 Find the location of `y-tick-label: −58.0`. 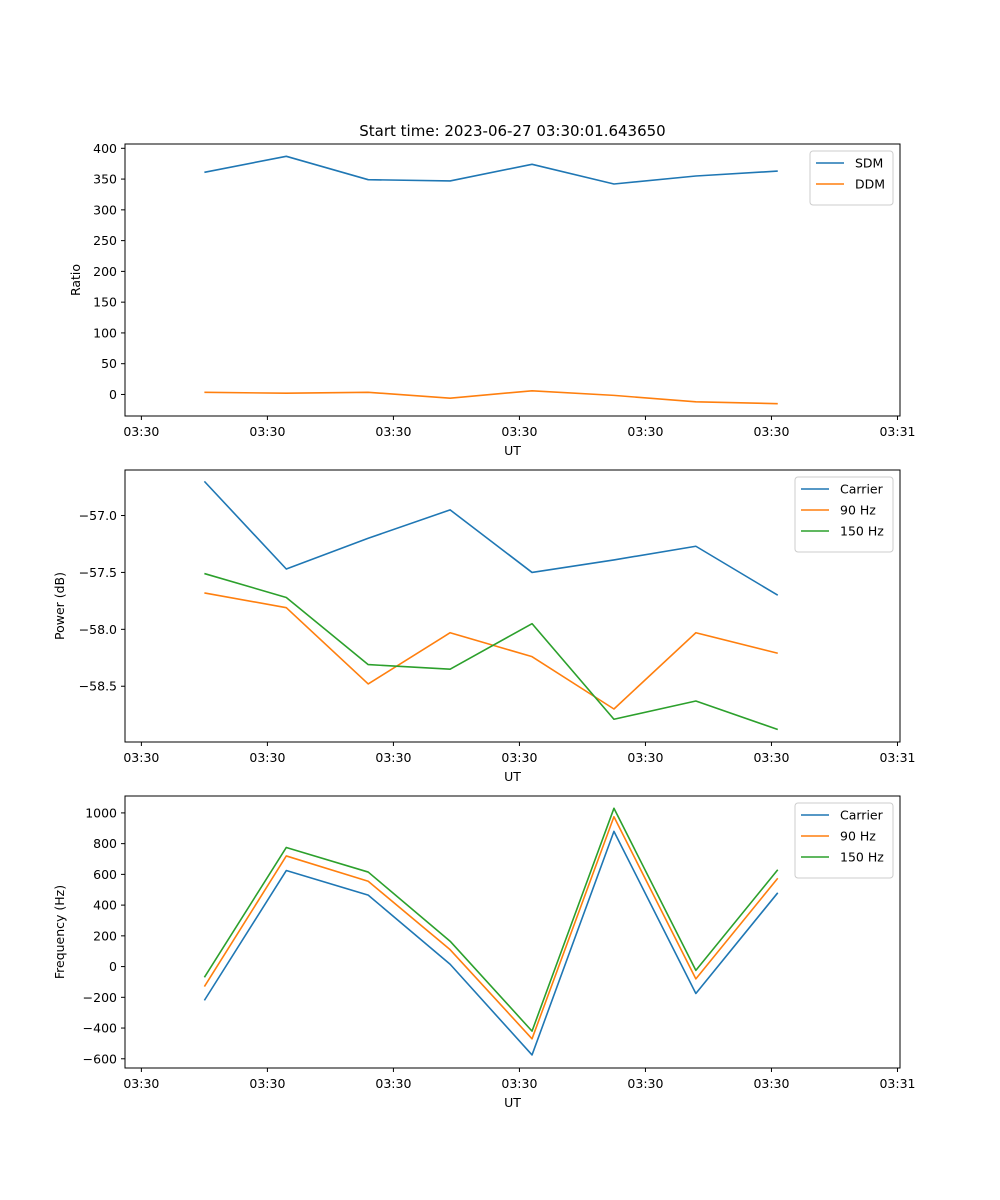

y-tick-label: −58.0 is located at coordinates (98, 629).